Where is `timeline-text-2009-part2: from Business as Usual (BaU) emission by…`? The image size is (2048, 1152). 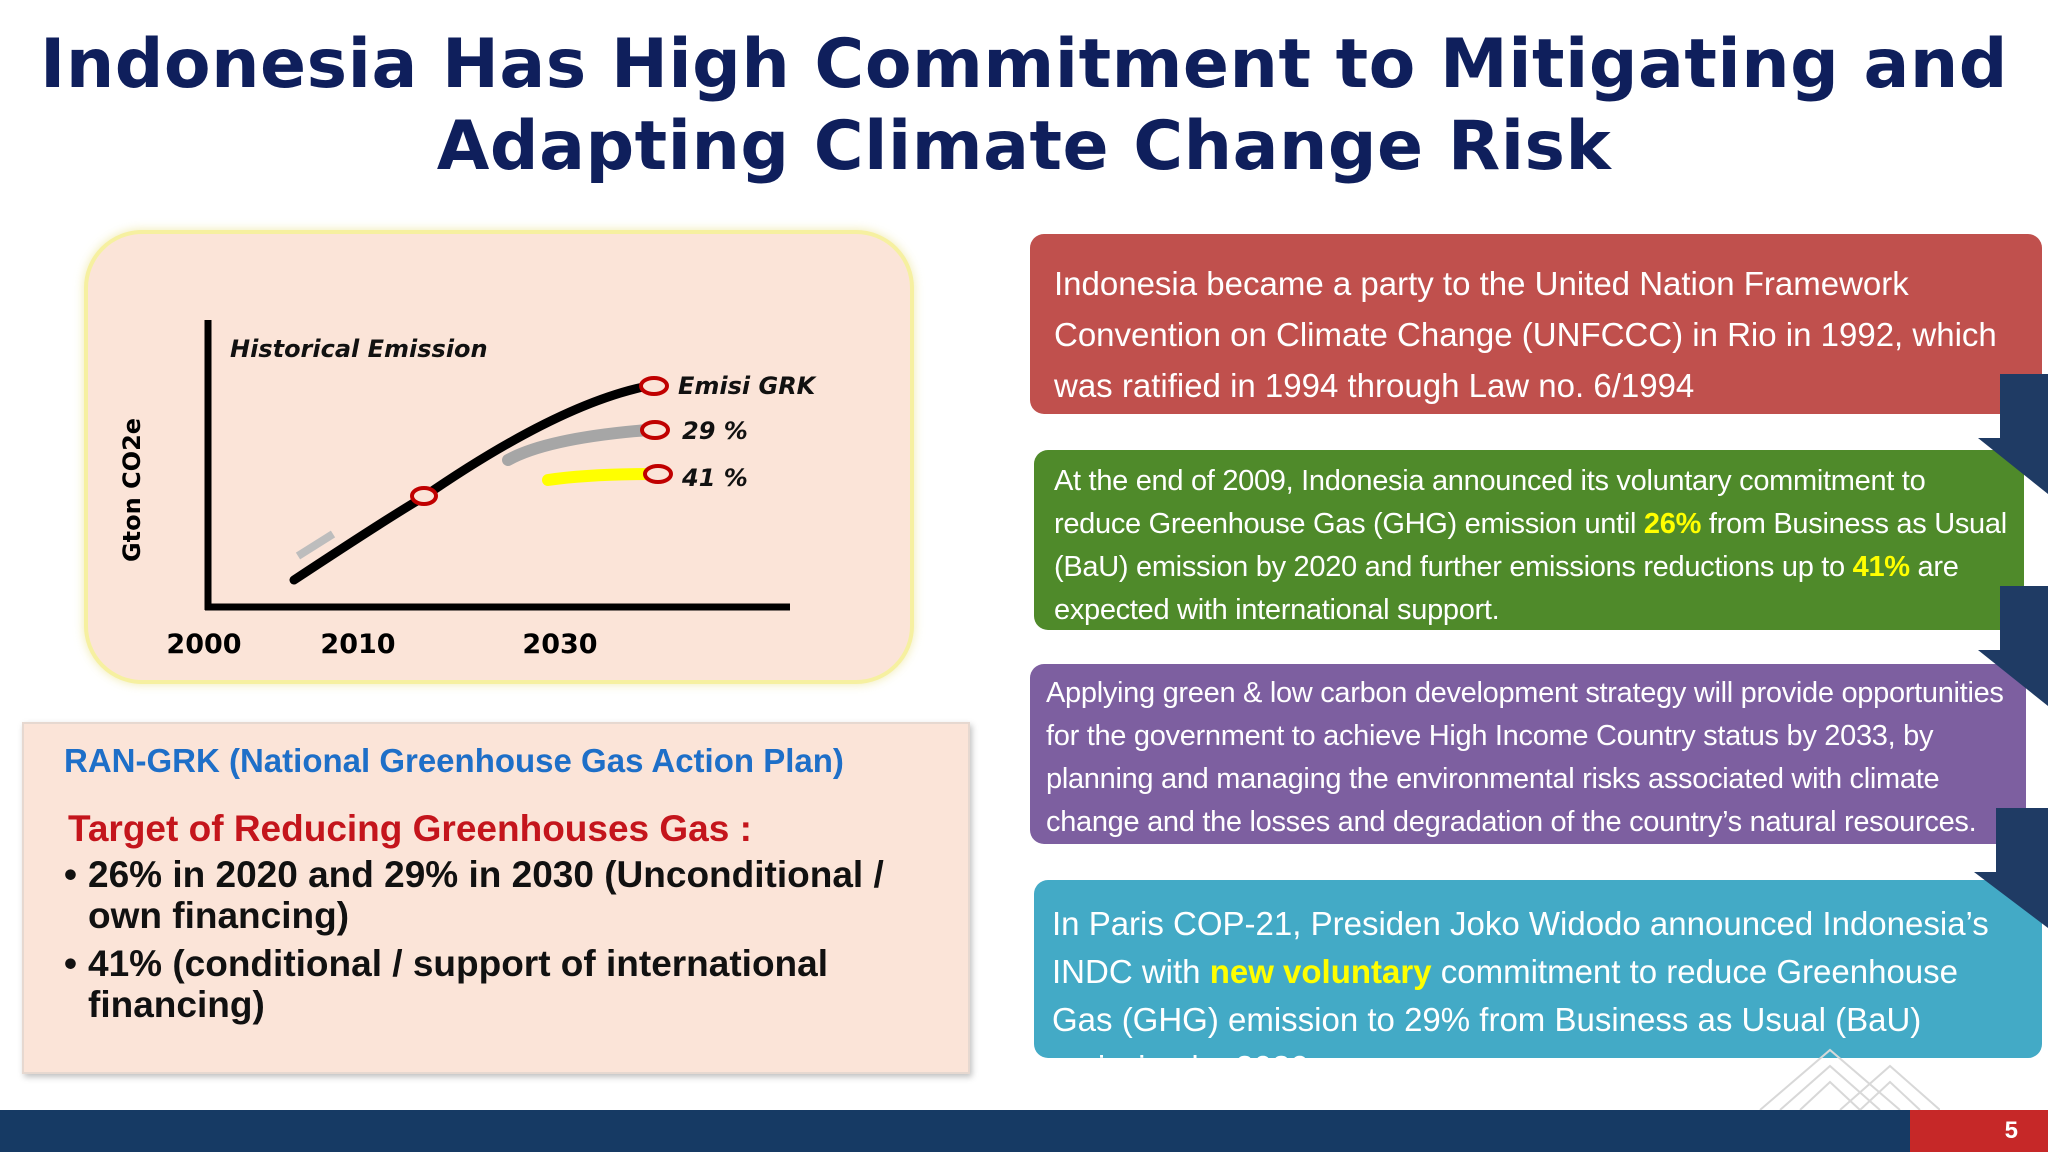
timeline-text-2009-part2: from Business as Usual (BaU) emission by… is located at coordinates (1530, 545).